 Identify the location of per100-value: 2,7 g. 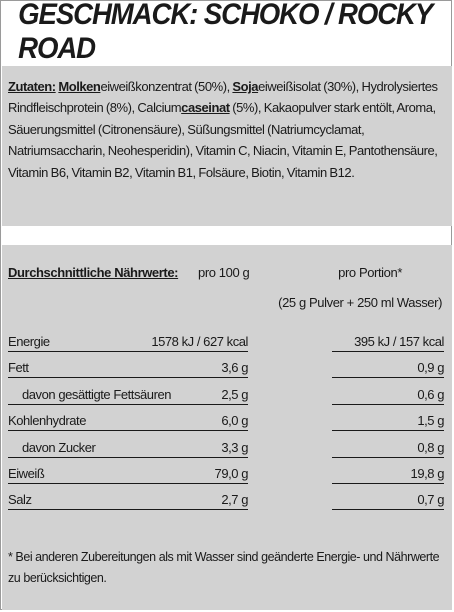
(234, 500).